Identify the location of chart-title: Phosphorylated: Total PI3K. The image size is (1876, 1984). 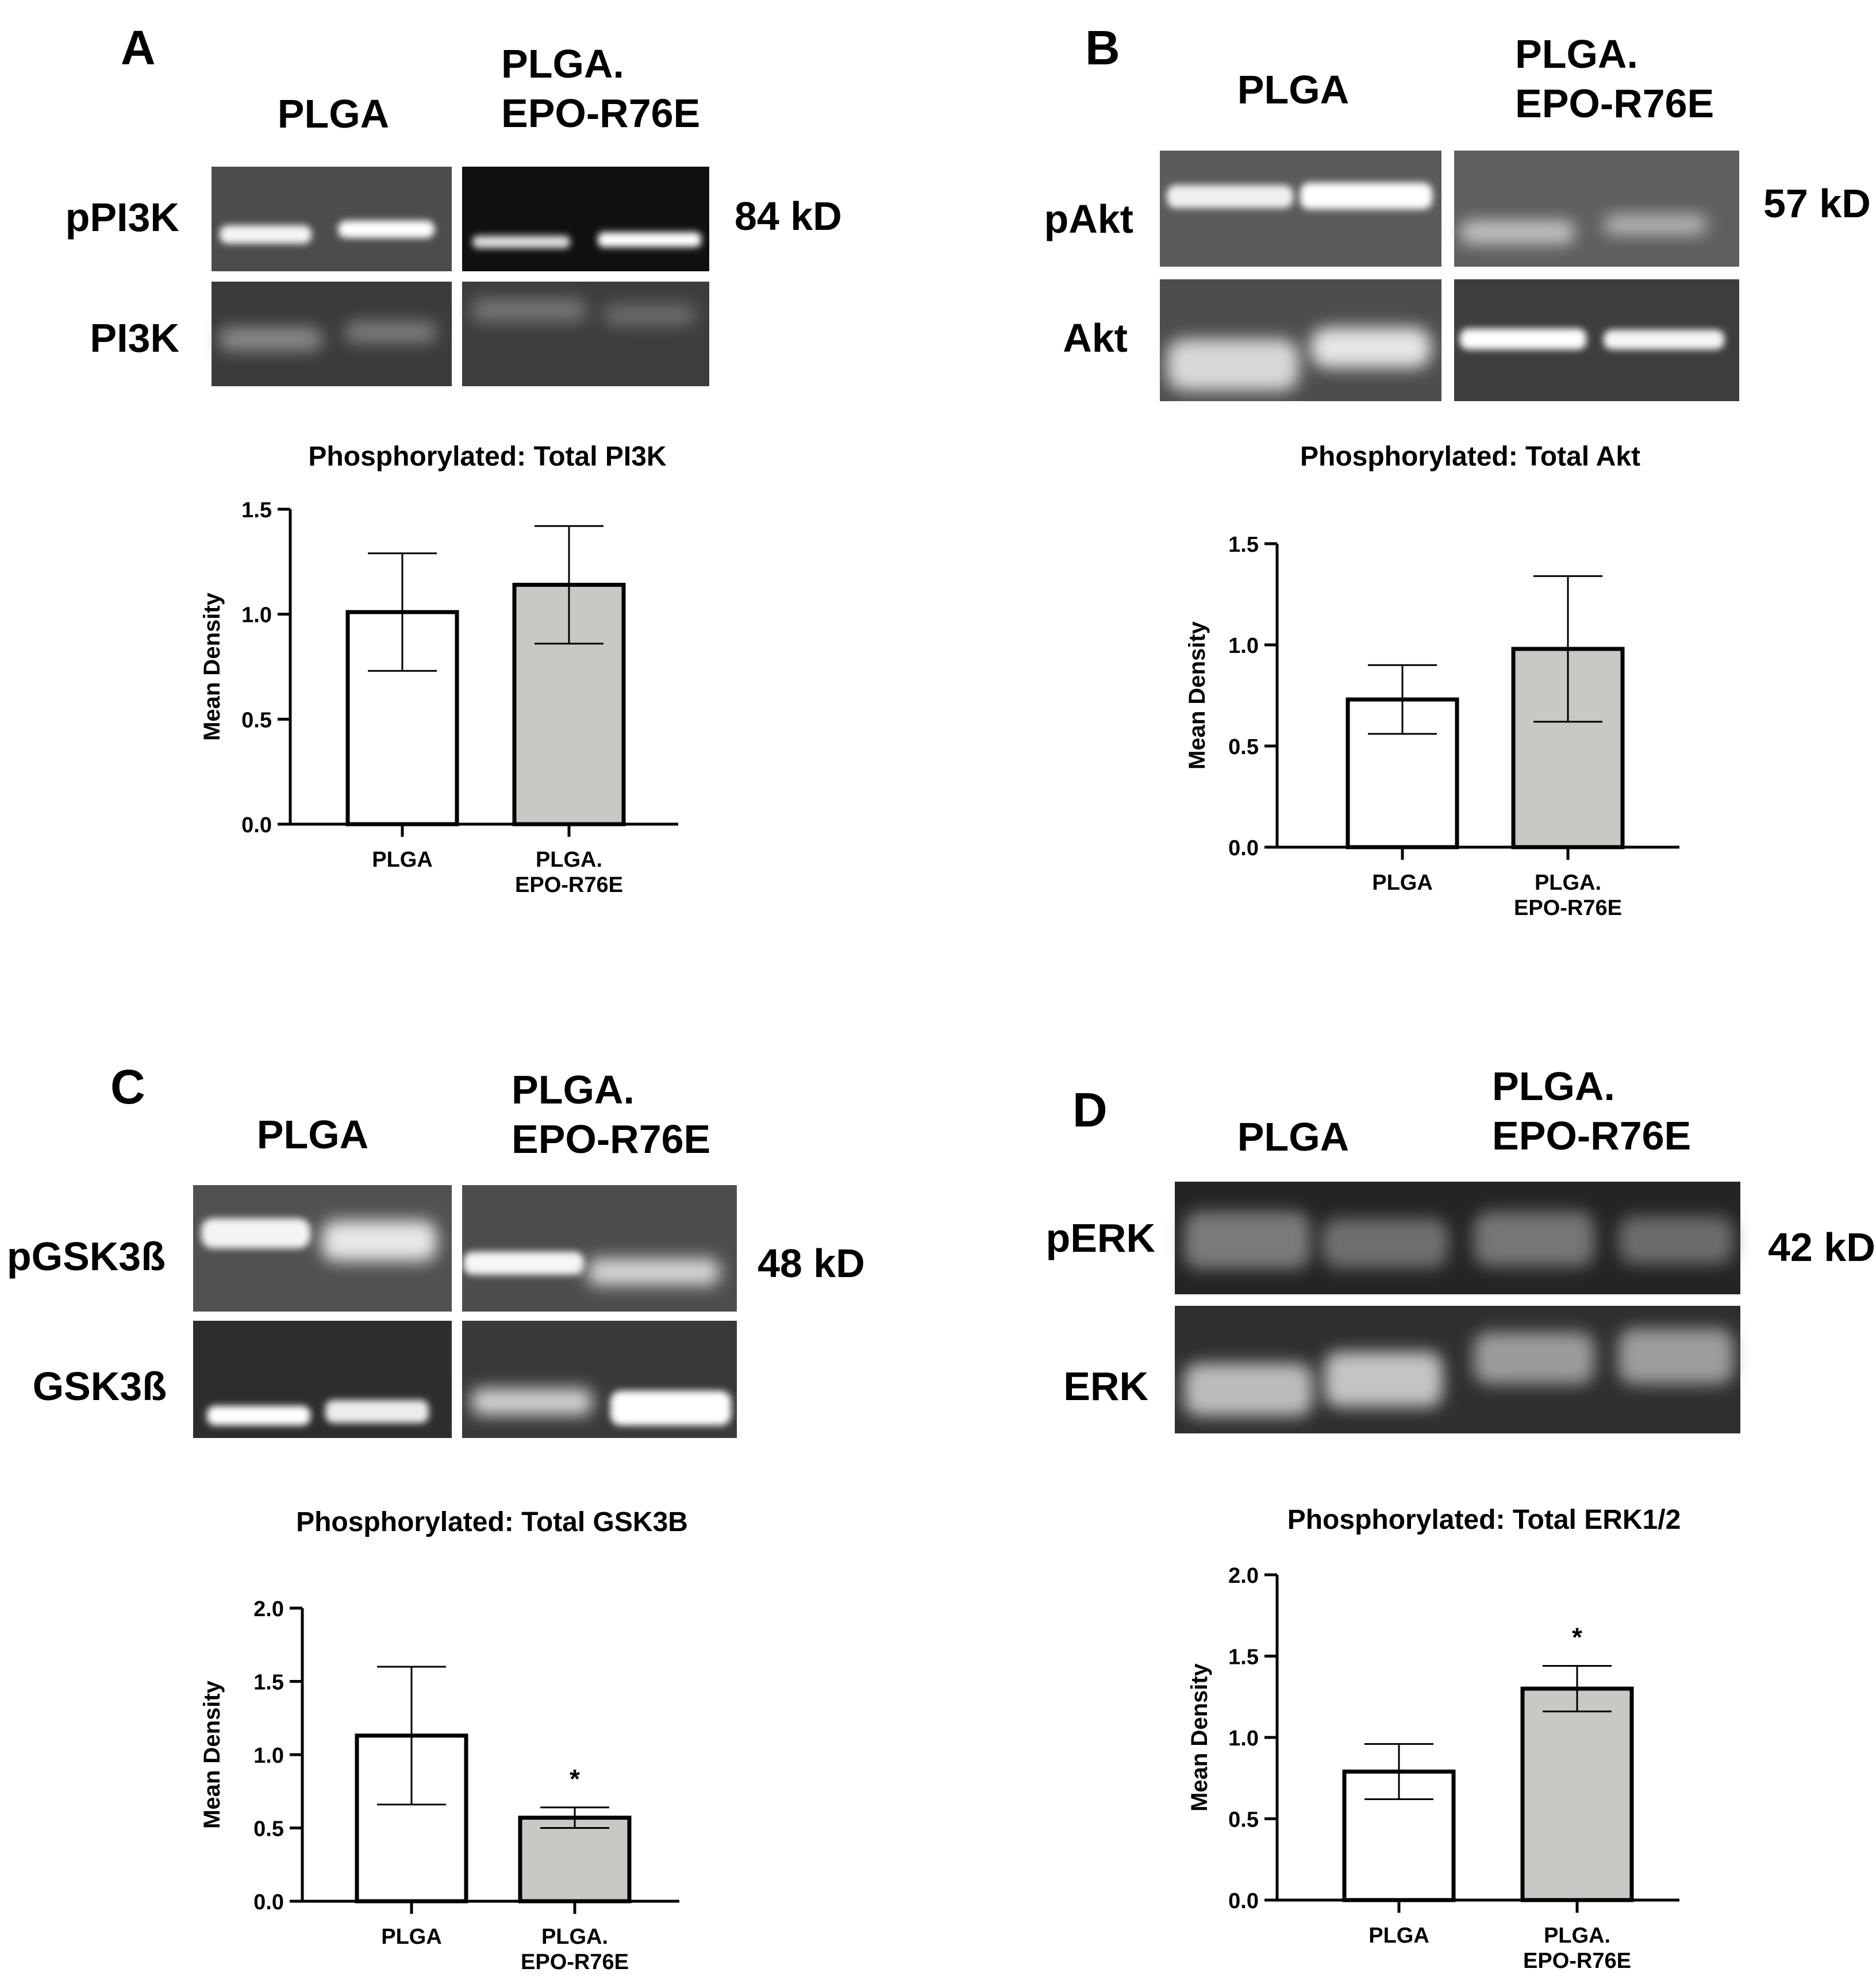
(487, 456).